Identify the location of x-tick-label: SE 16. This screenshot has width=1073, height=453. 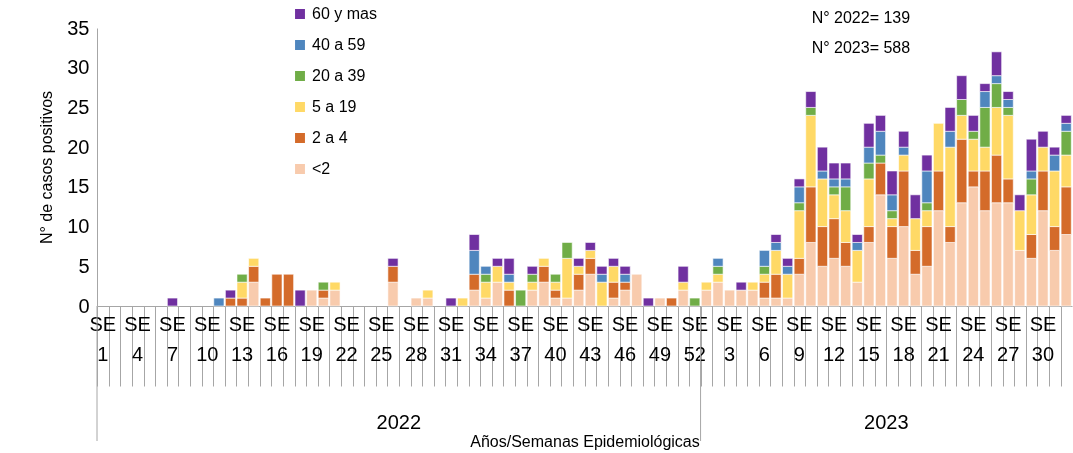
(277, 338).